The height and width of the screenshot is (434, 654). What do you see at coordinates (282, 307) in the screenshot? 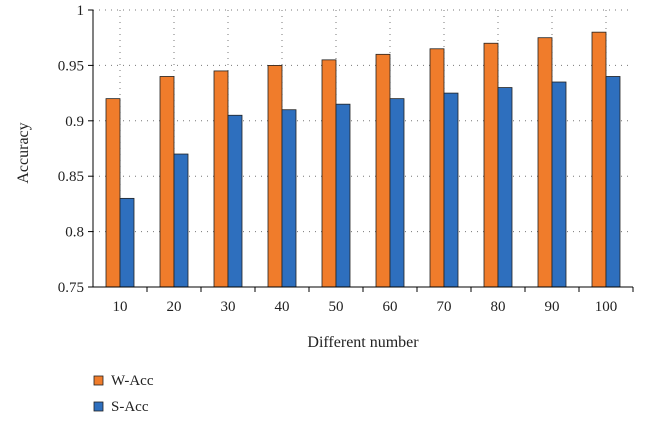
I see `x-tick-label: 40` at bounding box center [282, 307].